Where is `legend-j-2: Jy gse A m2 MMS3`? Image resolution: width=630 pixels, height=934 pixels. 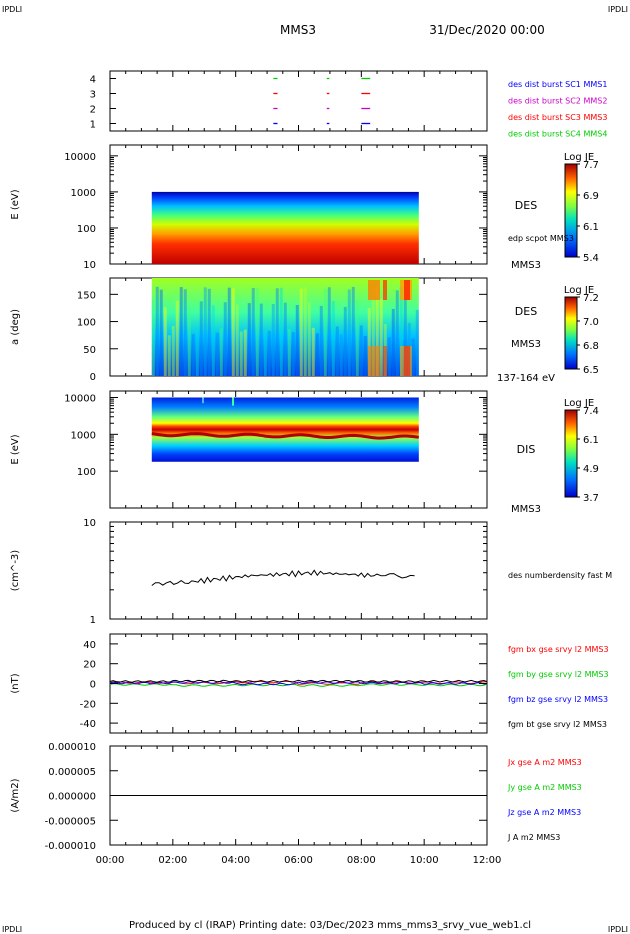 legend-j-2: Jy gse A m2 MMS3 is located at coordinates (544, 787).